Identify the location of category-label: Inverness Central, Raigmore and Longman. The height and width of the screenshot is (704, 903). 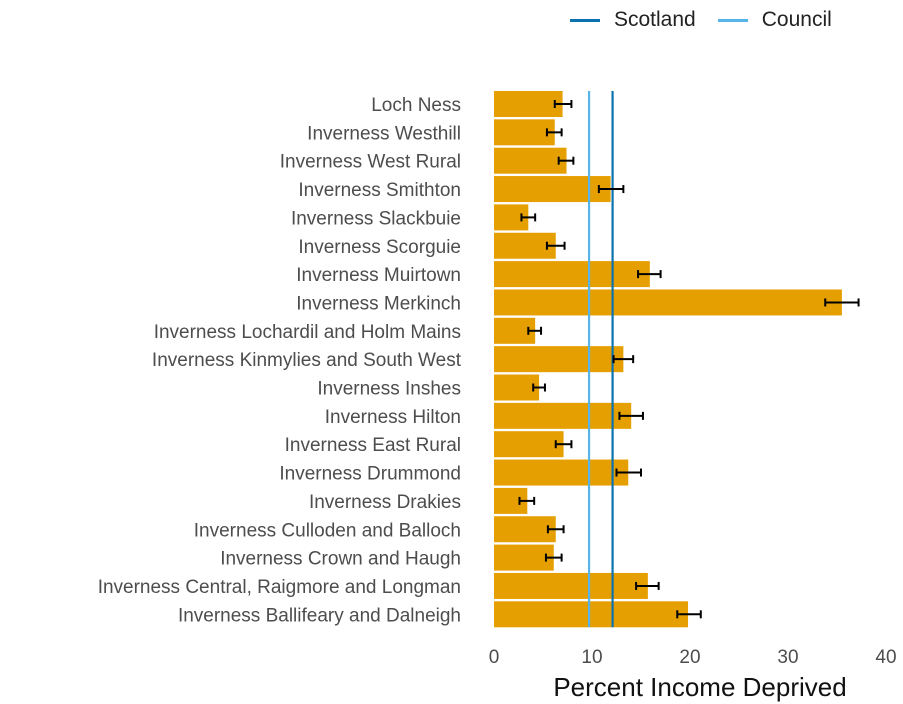
(279, 587).